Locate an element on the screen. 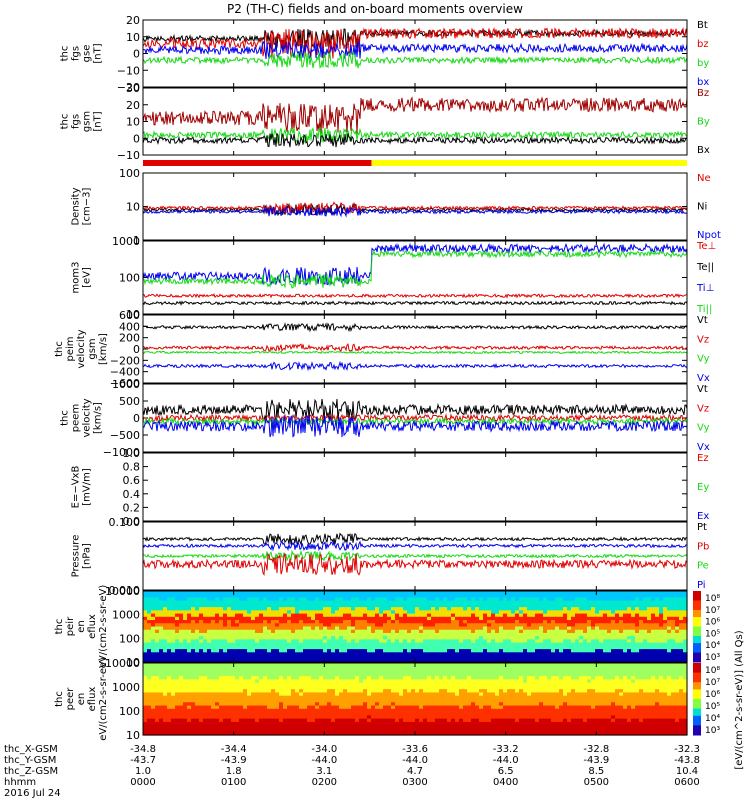  y-axis-label-line: [mV/m] is located at coordinates (87, 487).